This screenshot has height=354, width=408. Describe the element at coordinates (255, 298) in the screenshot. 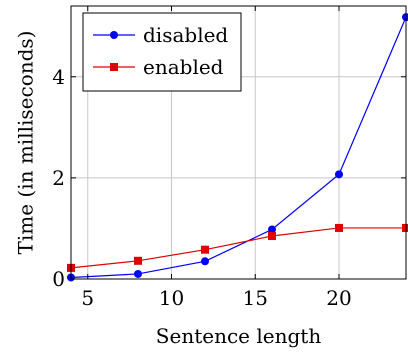

I see `x-tick-label: 15` at that location.